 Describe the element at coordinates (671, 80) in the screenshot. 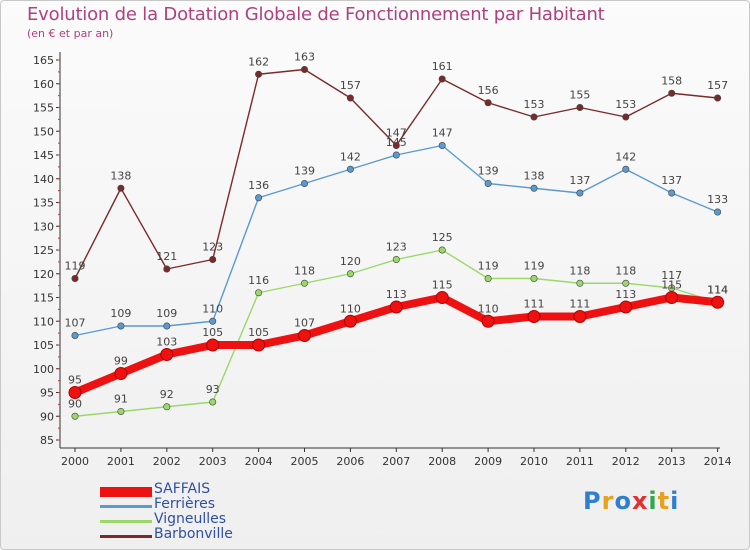

I see `data-label-barbonville: 158` at that location.